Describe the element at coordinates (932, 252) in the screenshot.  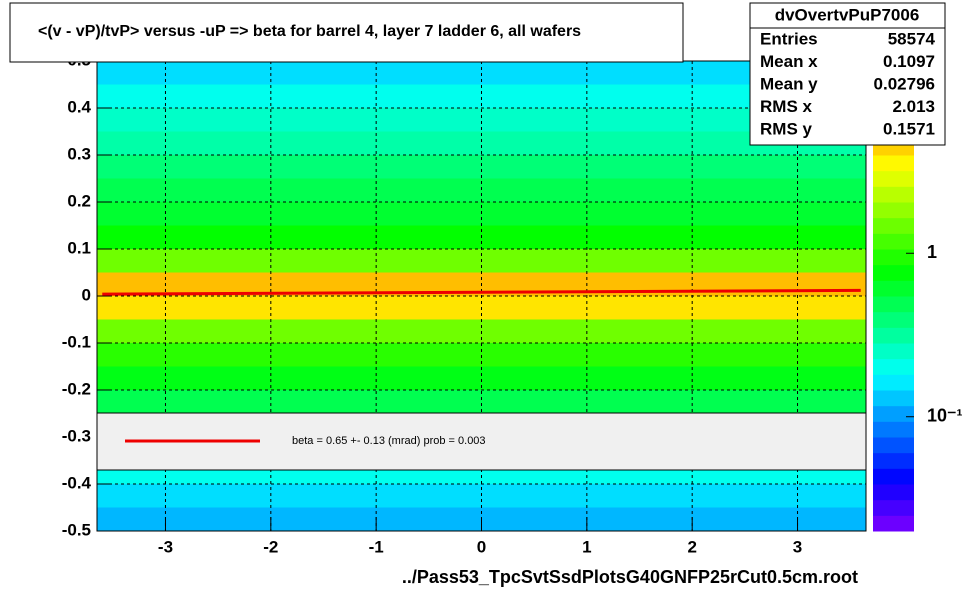
I see `colorbar-tick-label: 1` at that location.